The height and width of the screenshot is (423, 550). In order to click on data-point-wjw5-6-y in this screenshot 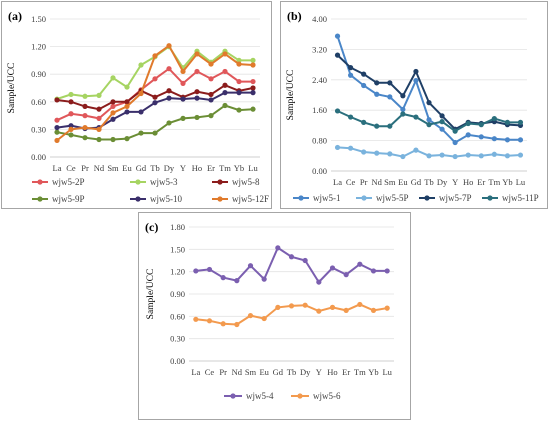, I will do `click(319, 311)`.